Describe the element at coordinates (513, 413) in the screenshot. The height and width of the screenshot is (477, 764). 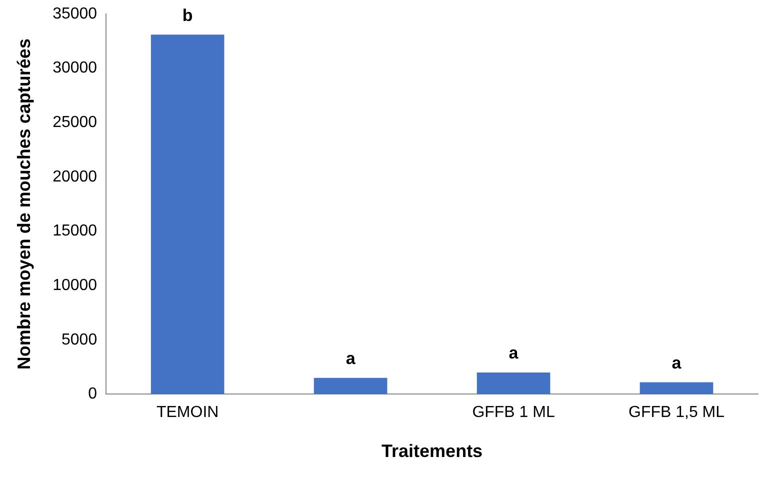
I see `x-tick-label: GFFB 1 ML` at that location.